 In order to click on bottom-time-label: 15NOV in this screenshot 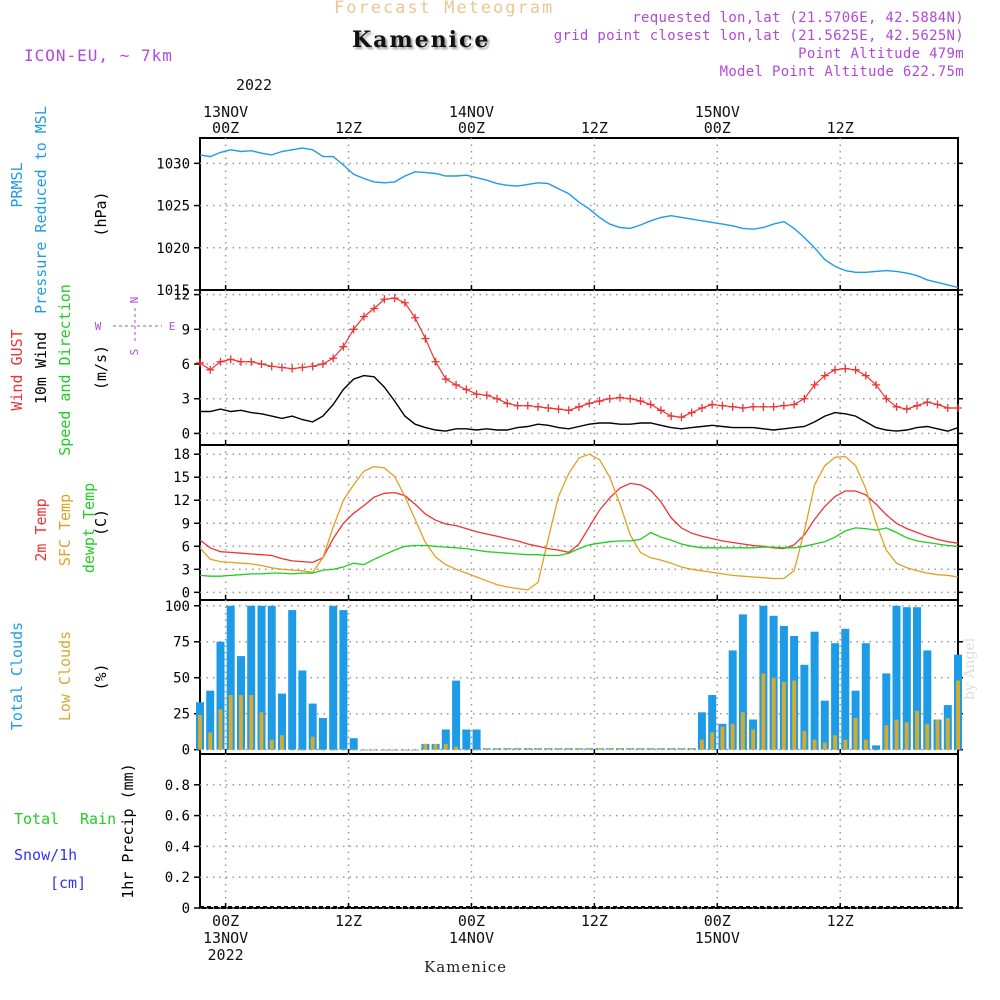, I will do `click(717, 938)`.